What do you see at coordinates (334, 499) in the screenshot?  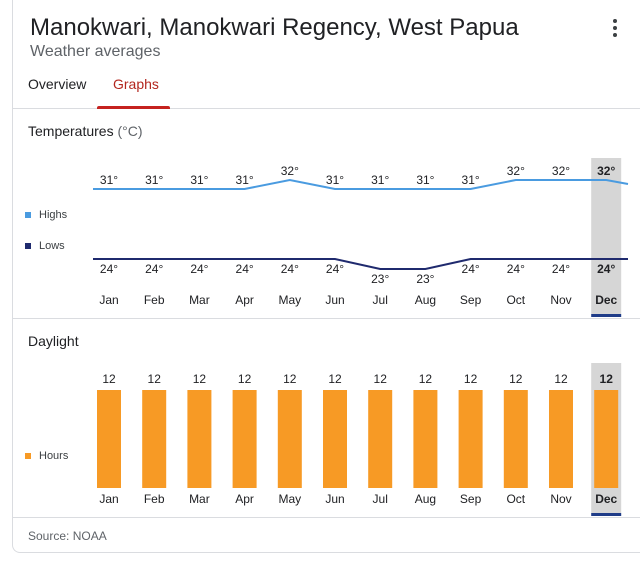 I see `daylight-month-label: Jun` at bounding box center [334, 499].